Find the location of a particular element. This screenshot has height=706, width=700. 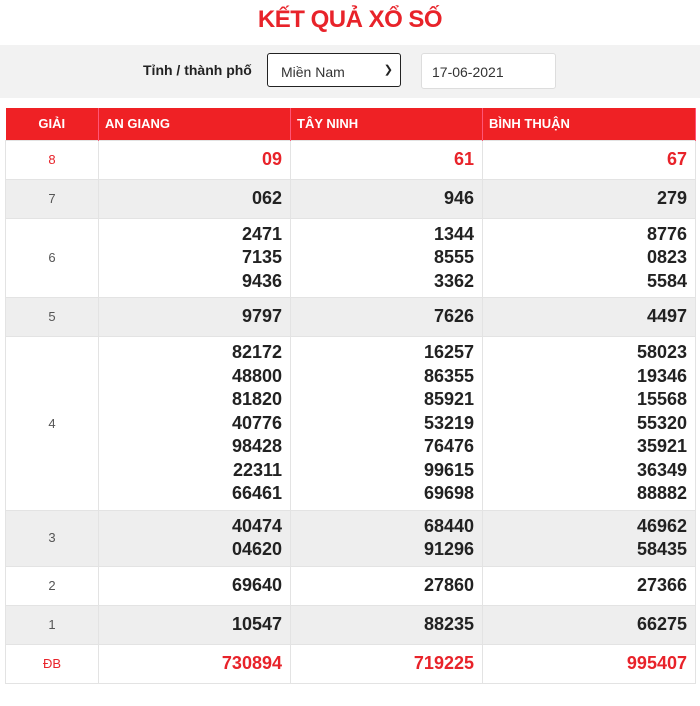

table-row: 3 40474 04620 68440 91296 46962 58435 is located at coordinates (350, 538).